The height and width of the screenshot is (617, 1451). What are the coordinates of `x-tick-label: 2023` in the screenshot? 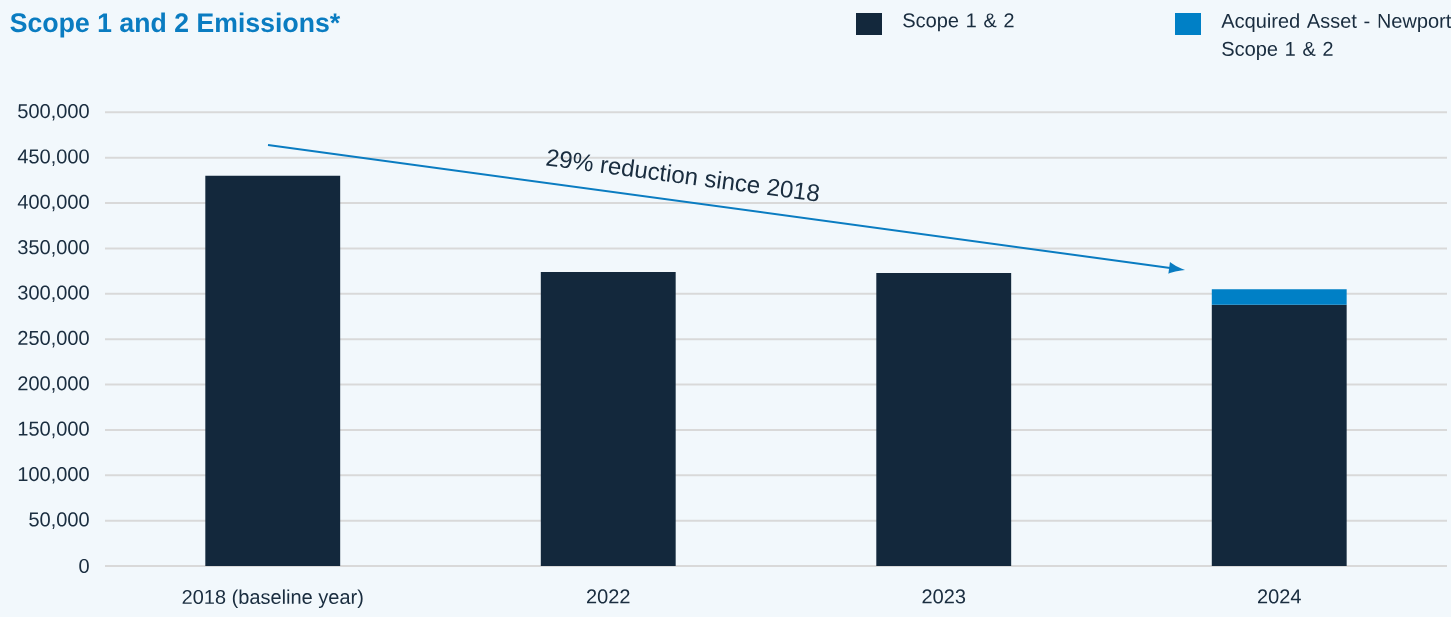 It's located at (944, 596).